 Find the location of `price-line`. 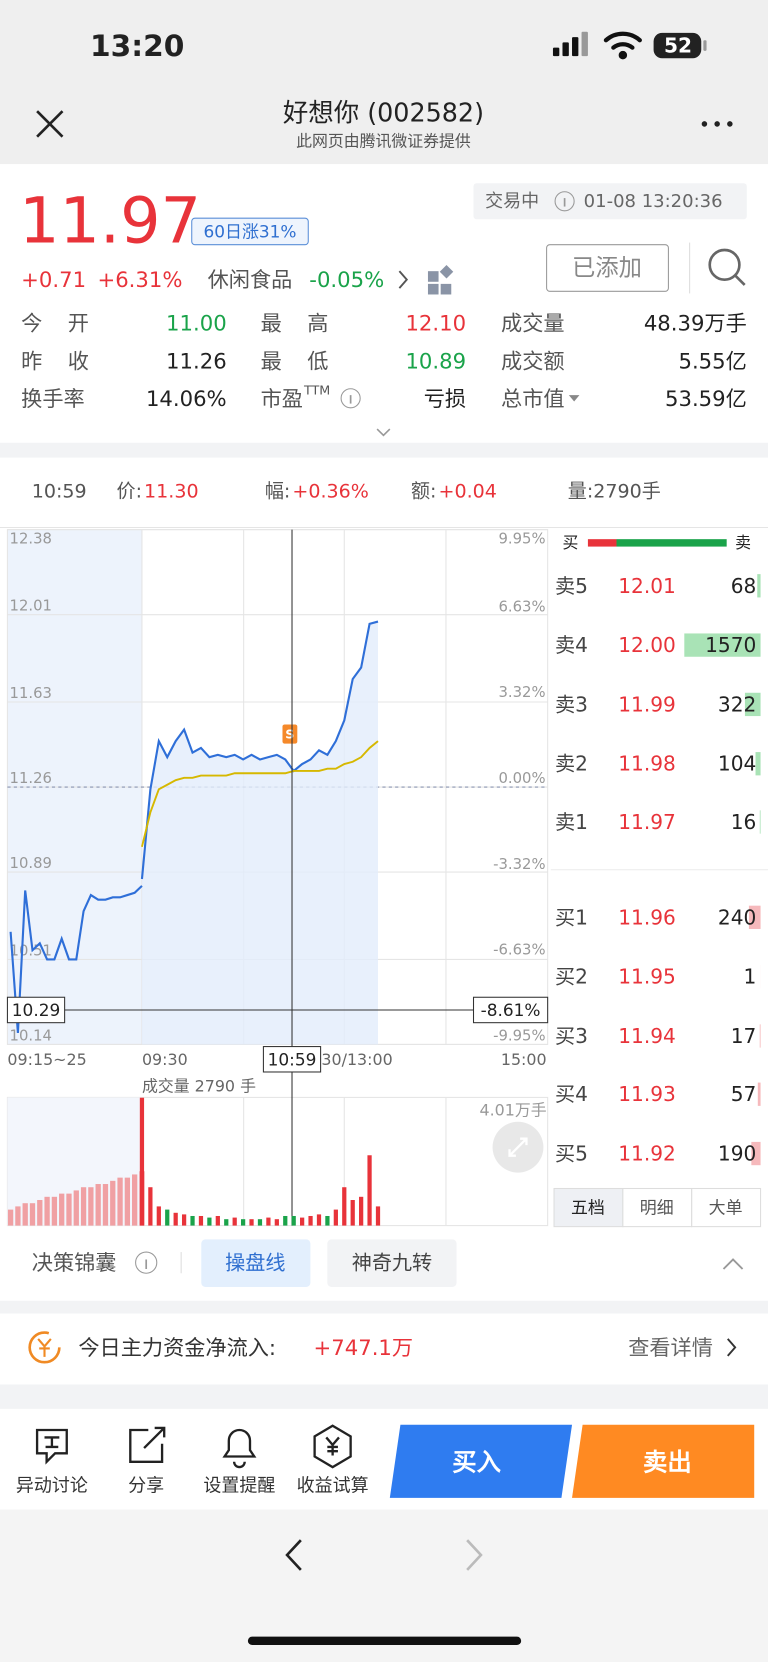

price-line is located at coordinates (259, 750).